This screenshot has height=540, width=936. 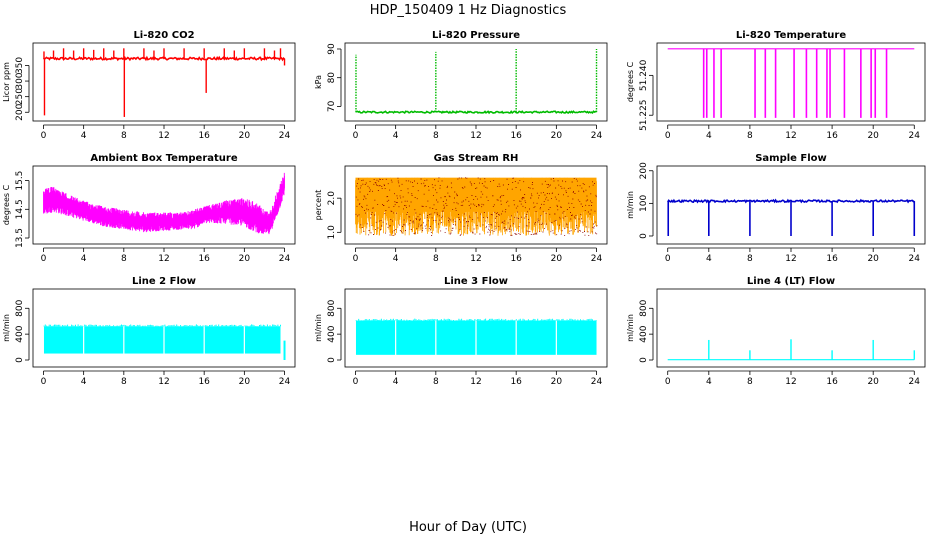 I want to click on panel-title: Gas Stream RH, so click(x=476, y=158).